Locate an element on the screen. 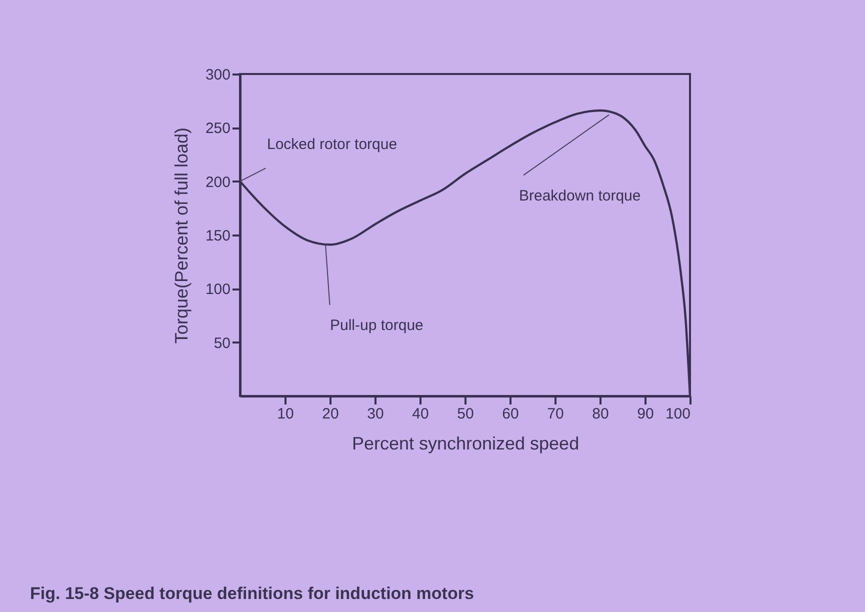 Image resolution: width=865 pixels, height=612 pixels. x-tick-label: 70 is located at coordinates (555, 414).